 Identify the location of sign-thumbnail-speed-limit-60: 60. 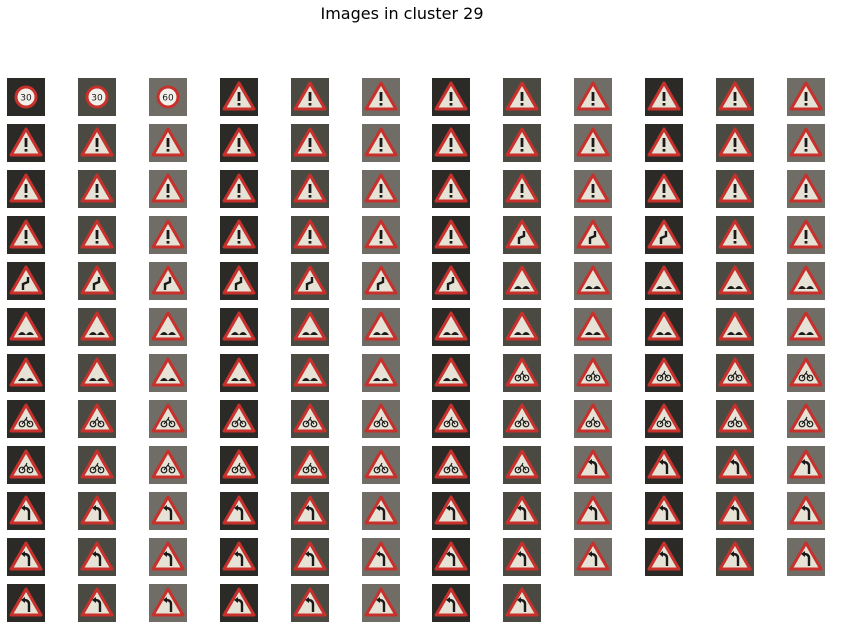
(168, 97).